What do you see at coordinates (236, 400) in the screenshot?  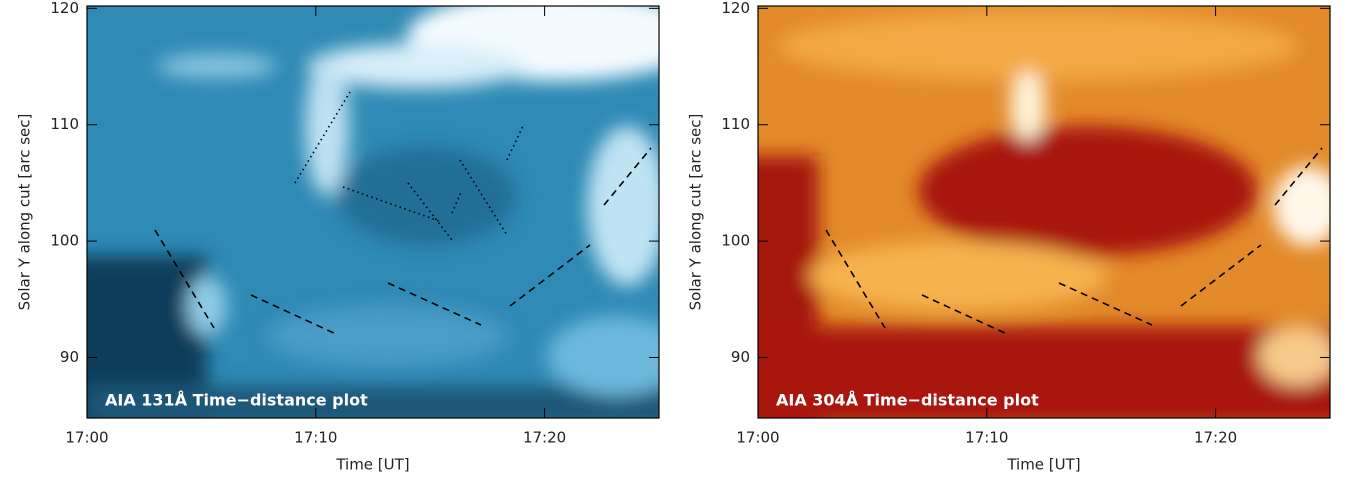 I see `annotation: AIA 131Å Time−distance plot` at bounding box center [236, 400].